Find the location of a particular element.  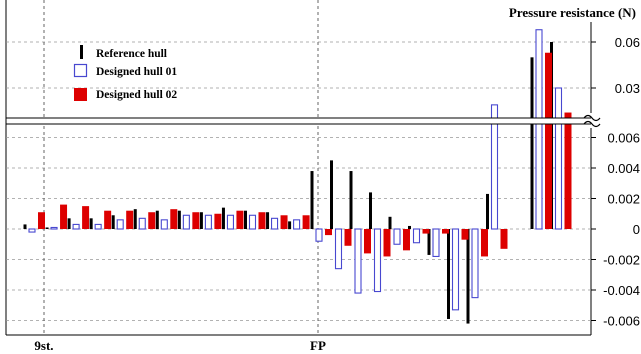

axis-break-wave-bottom is located at coordinates (592, 124).